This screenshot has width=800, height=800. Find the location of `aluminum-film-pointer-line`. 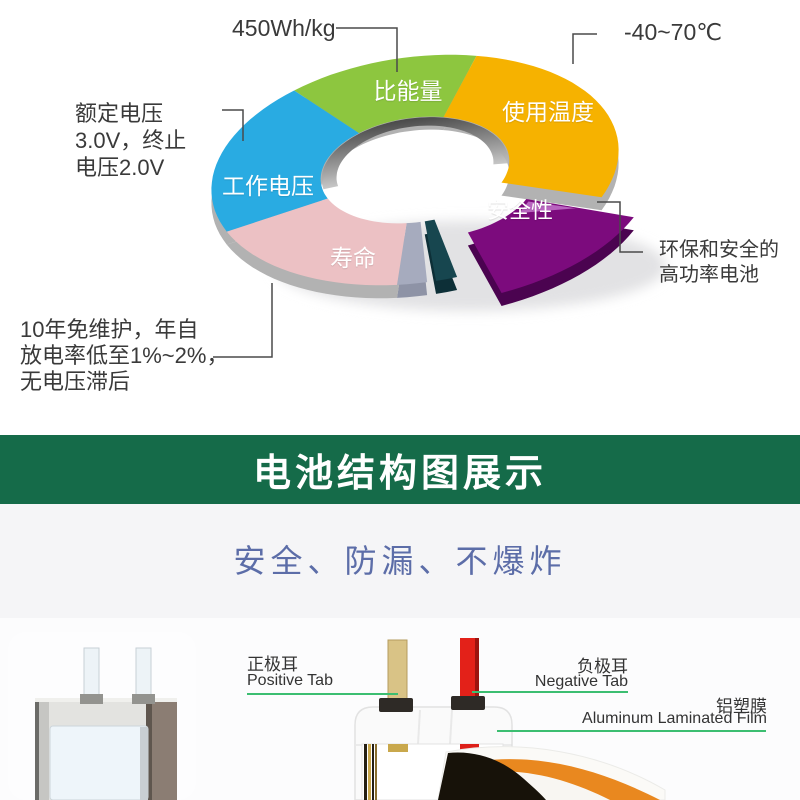

aluminum-film-pointer-line is located at coordinates (631, 731).